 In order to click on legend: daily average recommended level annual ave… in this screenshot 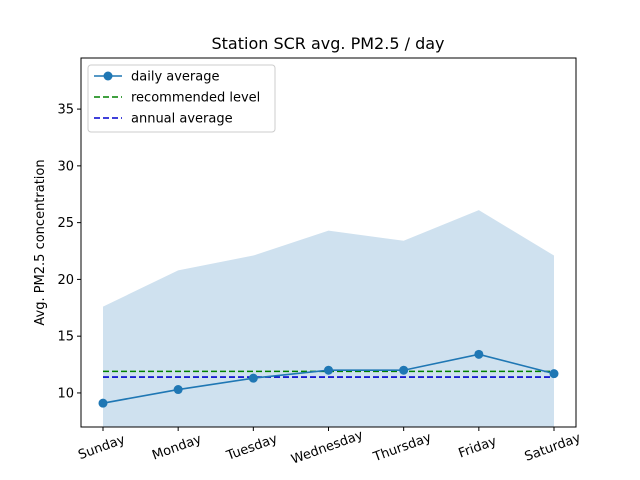, I will do `click(181, 98)`.